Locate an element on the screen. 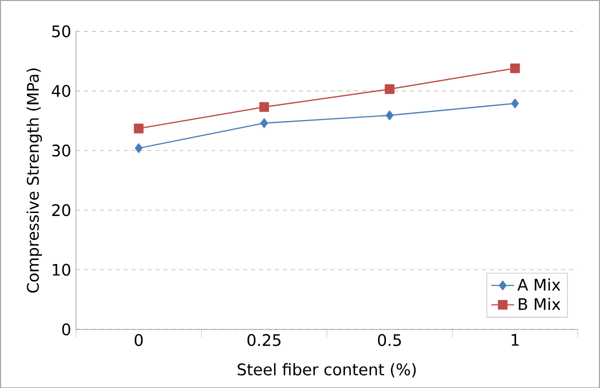  y-tick-label: 20 is located at coordinates (61, 210).